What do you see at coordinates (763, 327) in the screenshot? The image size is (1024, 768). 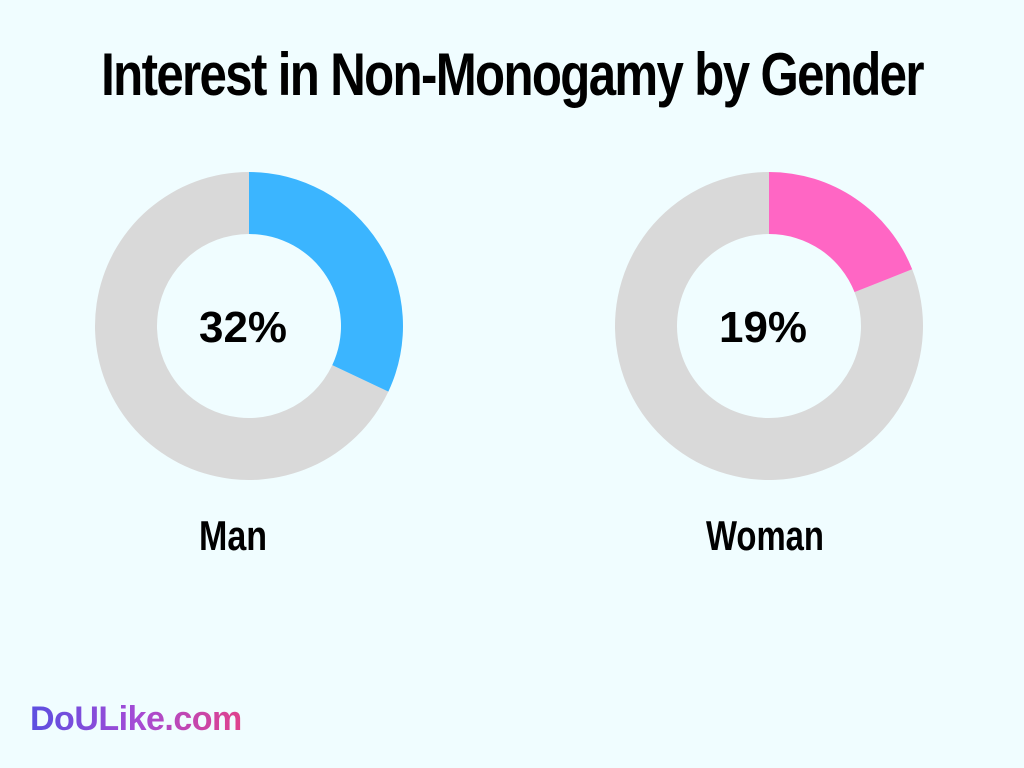 I see `donut-woman-value-label: 19%` at bounding box center [763, 327].